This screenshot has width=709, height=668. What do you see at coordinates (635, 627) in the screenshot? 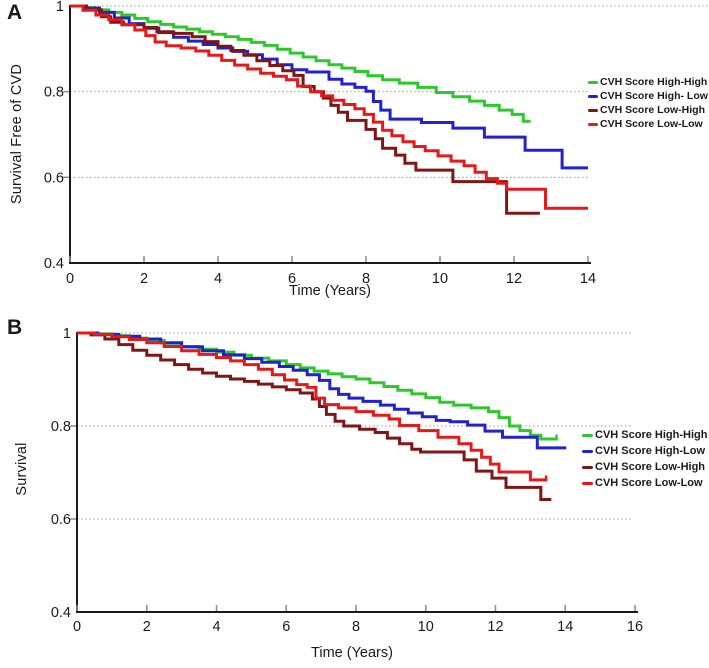
I see `x-tick-label: 16` at bounding box center [635, 627].